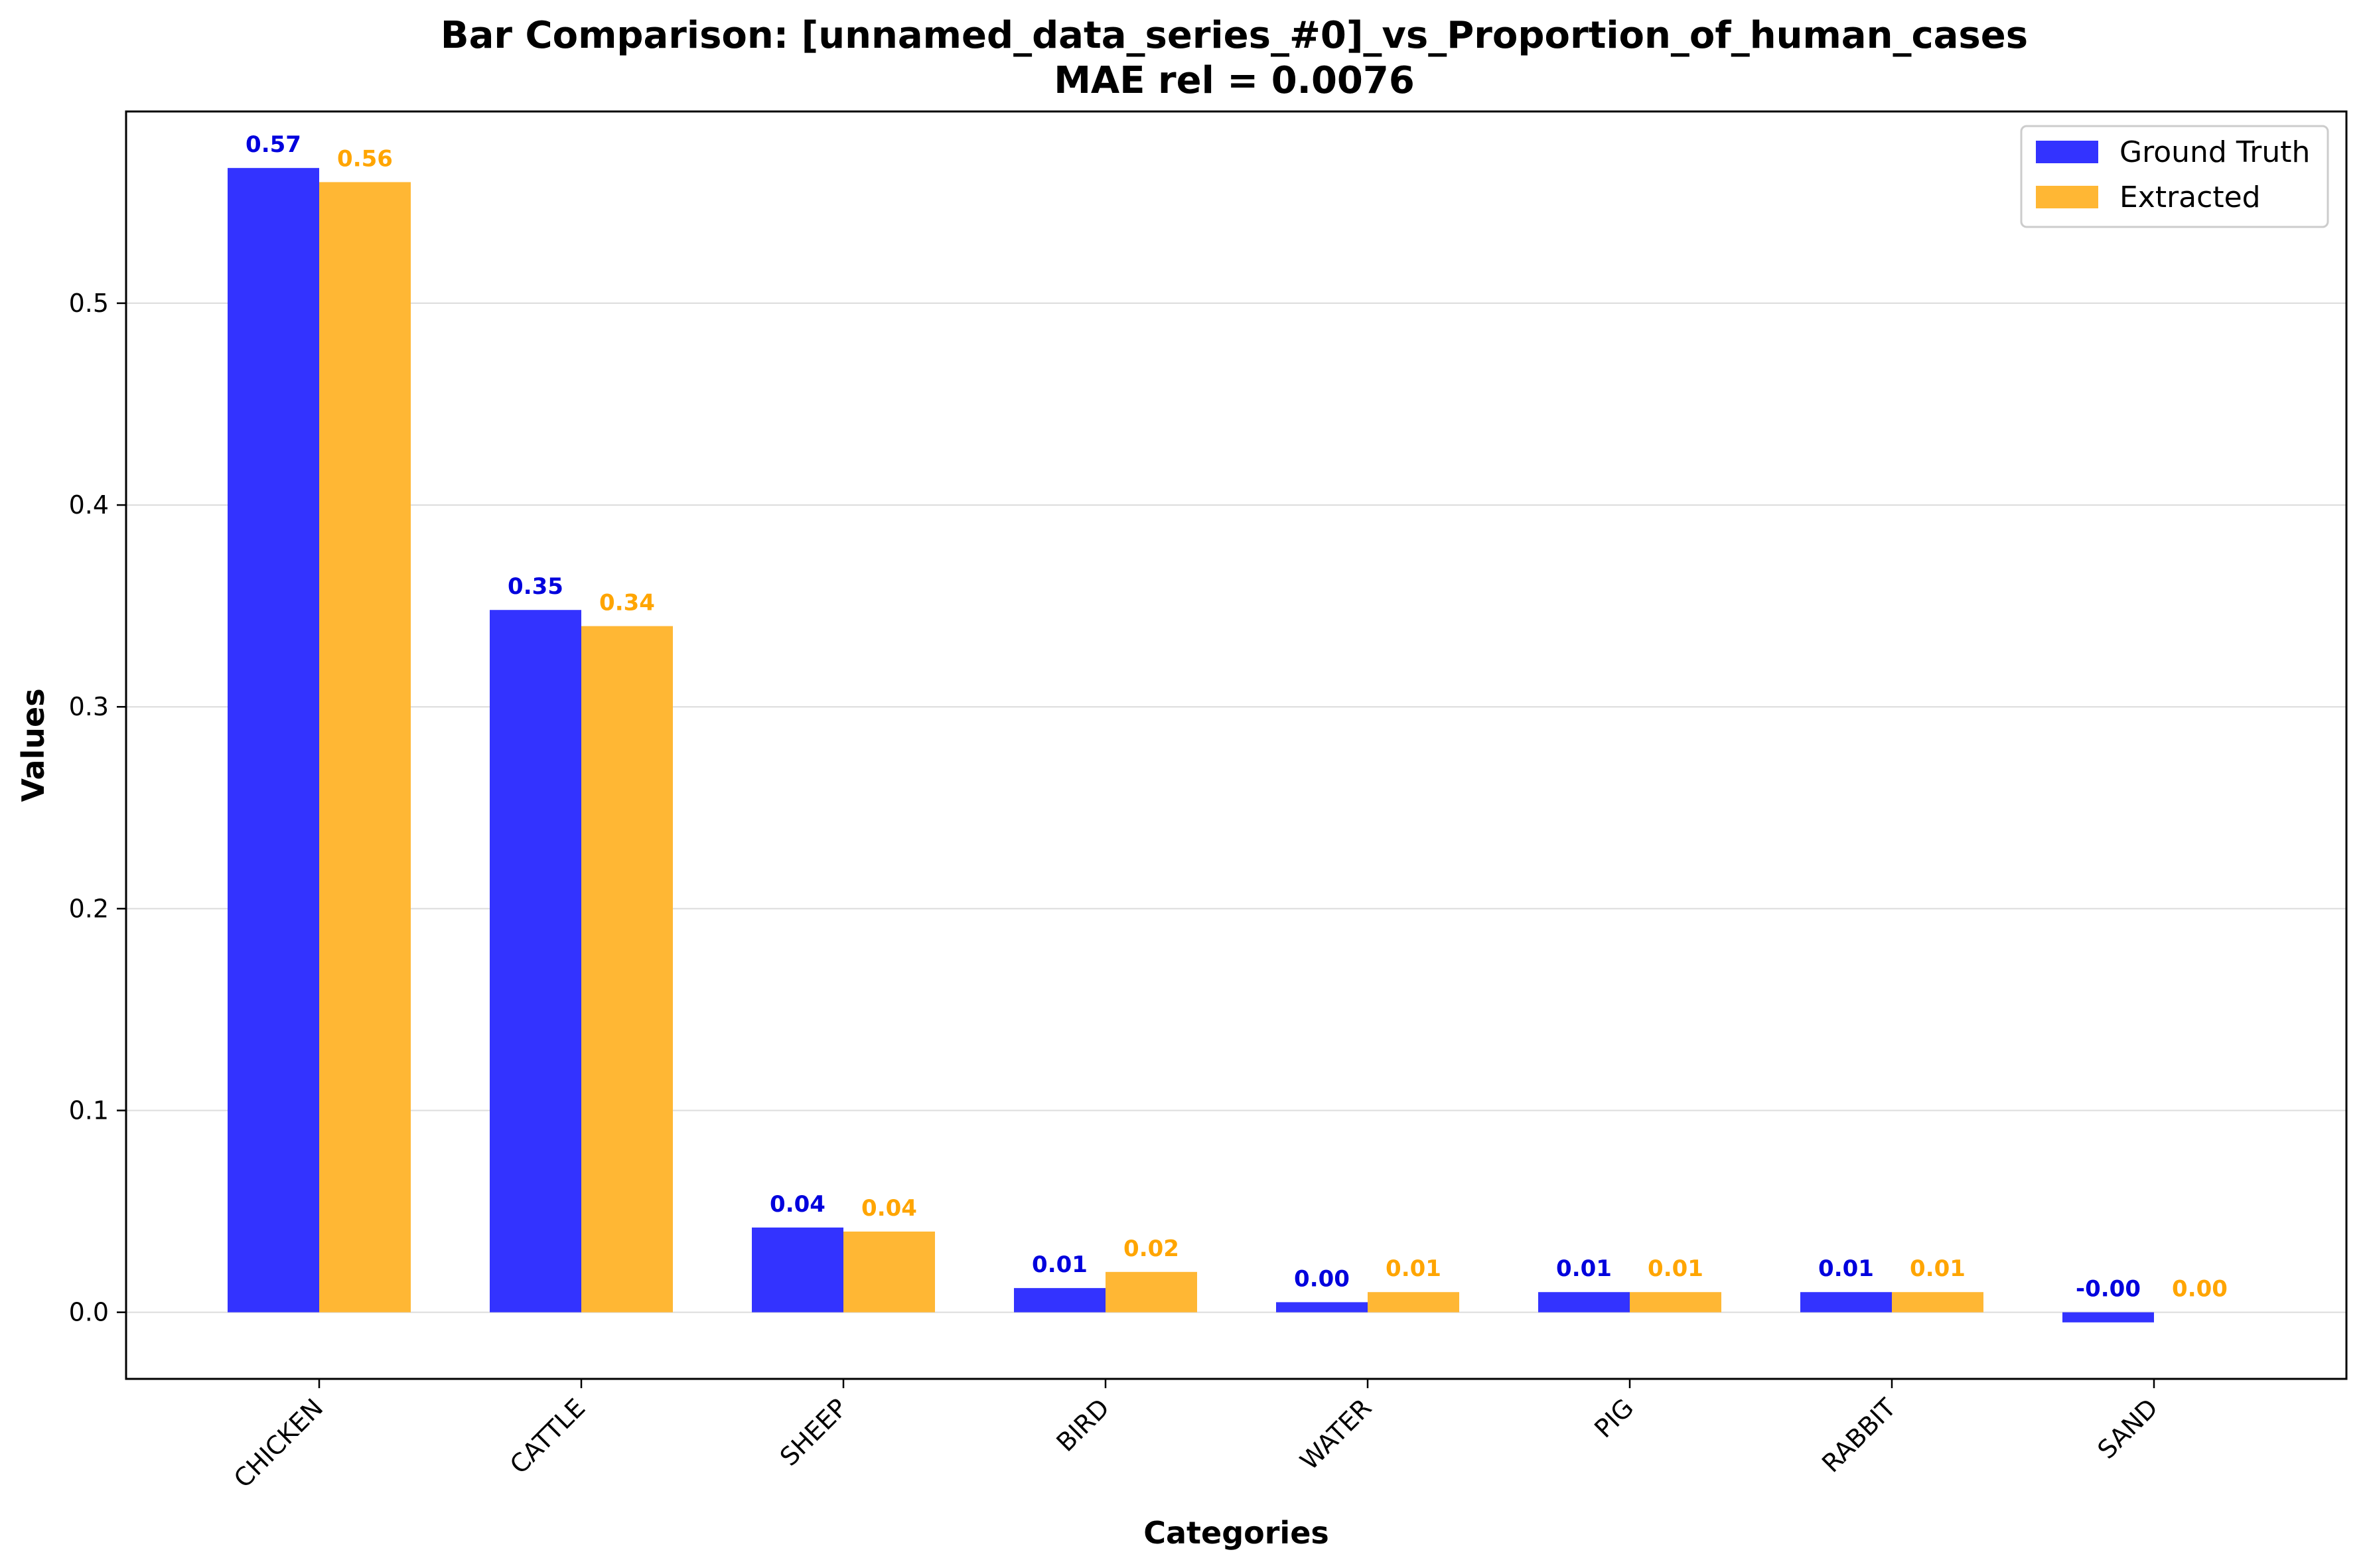 This screenshot has width=2365, height=1568. Describe the element at coordinates (89, 505) in the screenshot. I see `y-tick-label: 0.4` at that location.